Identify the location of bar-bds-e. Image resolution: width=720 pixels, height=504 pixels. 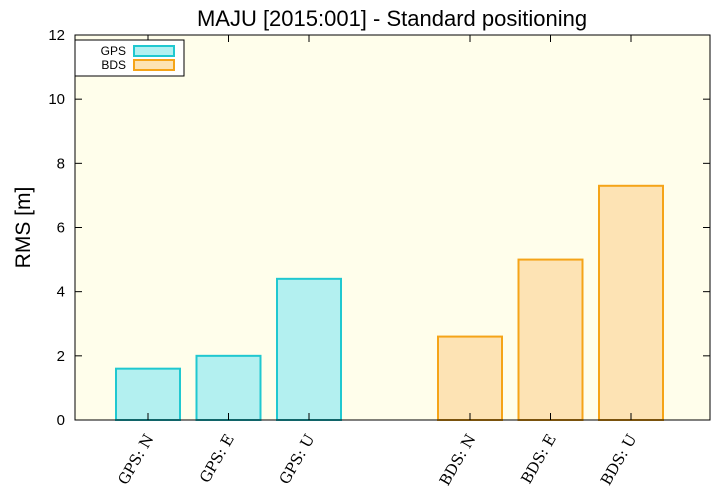
(550, 340).